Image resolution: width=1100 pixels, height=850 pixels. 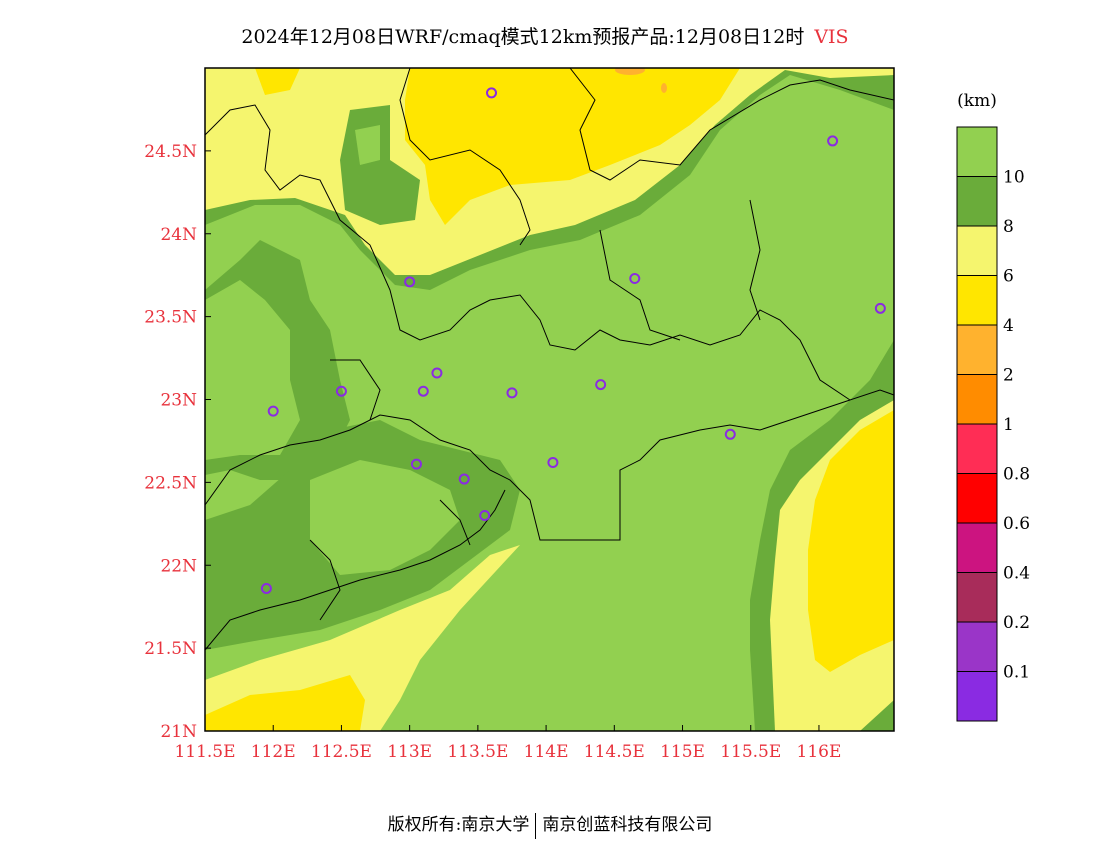 What do you see at coordinates (523, 37) in the screenshot?
I see `title-text: 2024年12月08日WRF/cmaq模式12km预报产品:12月08日12时` at bounding box center [523, 37].